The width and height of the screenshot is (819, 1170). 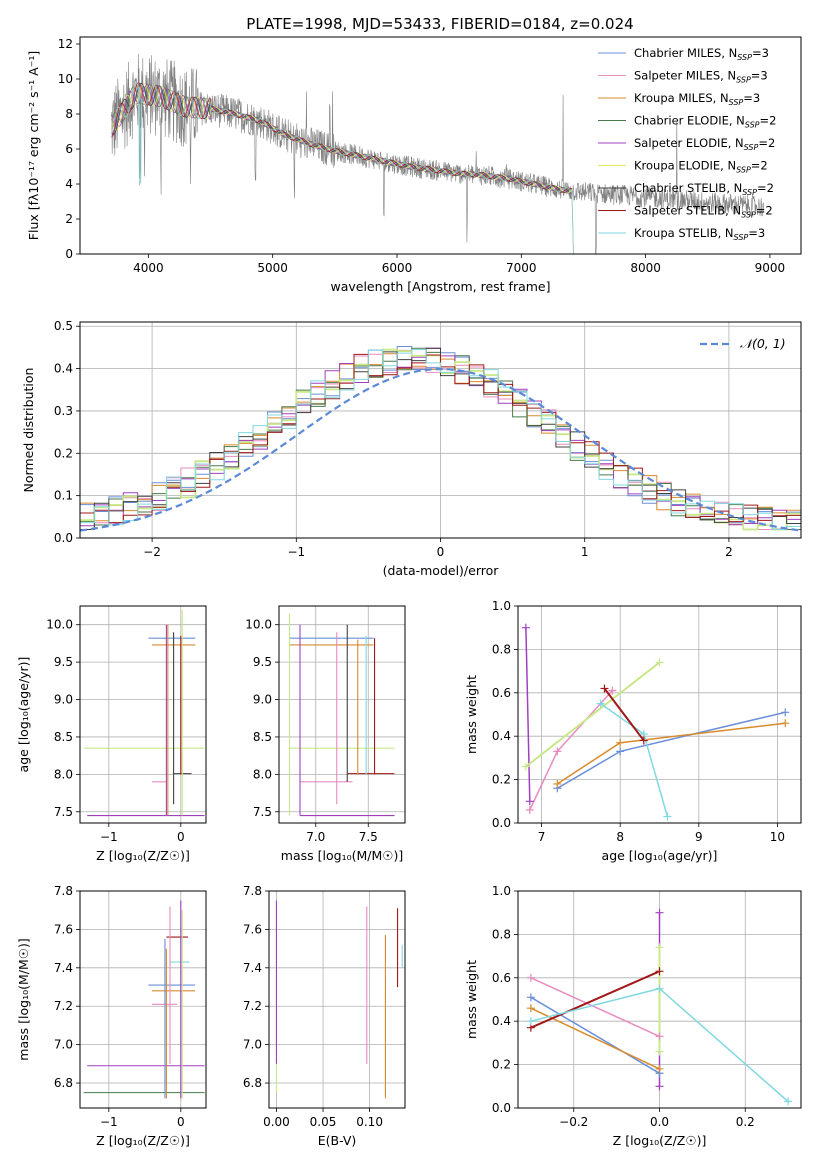 I want to click on y-tick-label: 10.0, so click(x=258, y=625).